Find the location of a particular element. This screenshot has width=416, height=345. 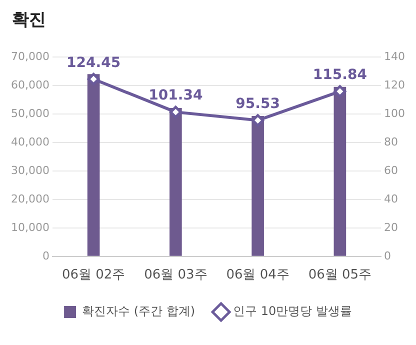

x-tick-label: 06월 03주 is located at coordinates (176, 275).